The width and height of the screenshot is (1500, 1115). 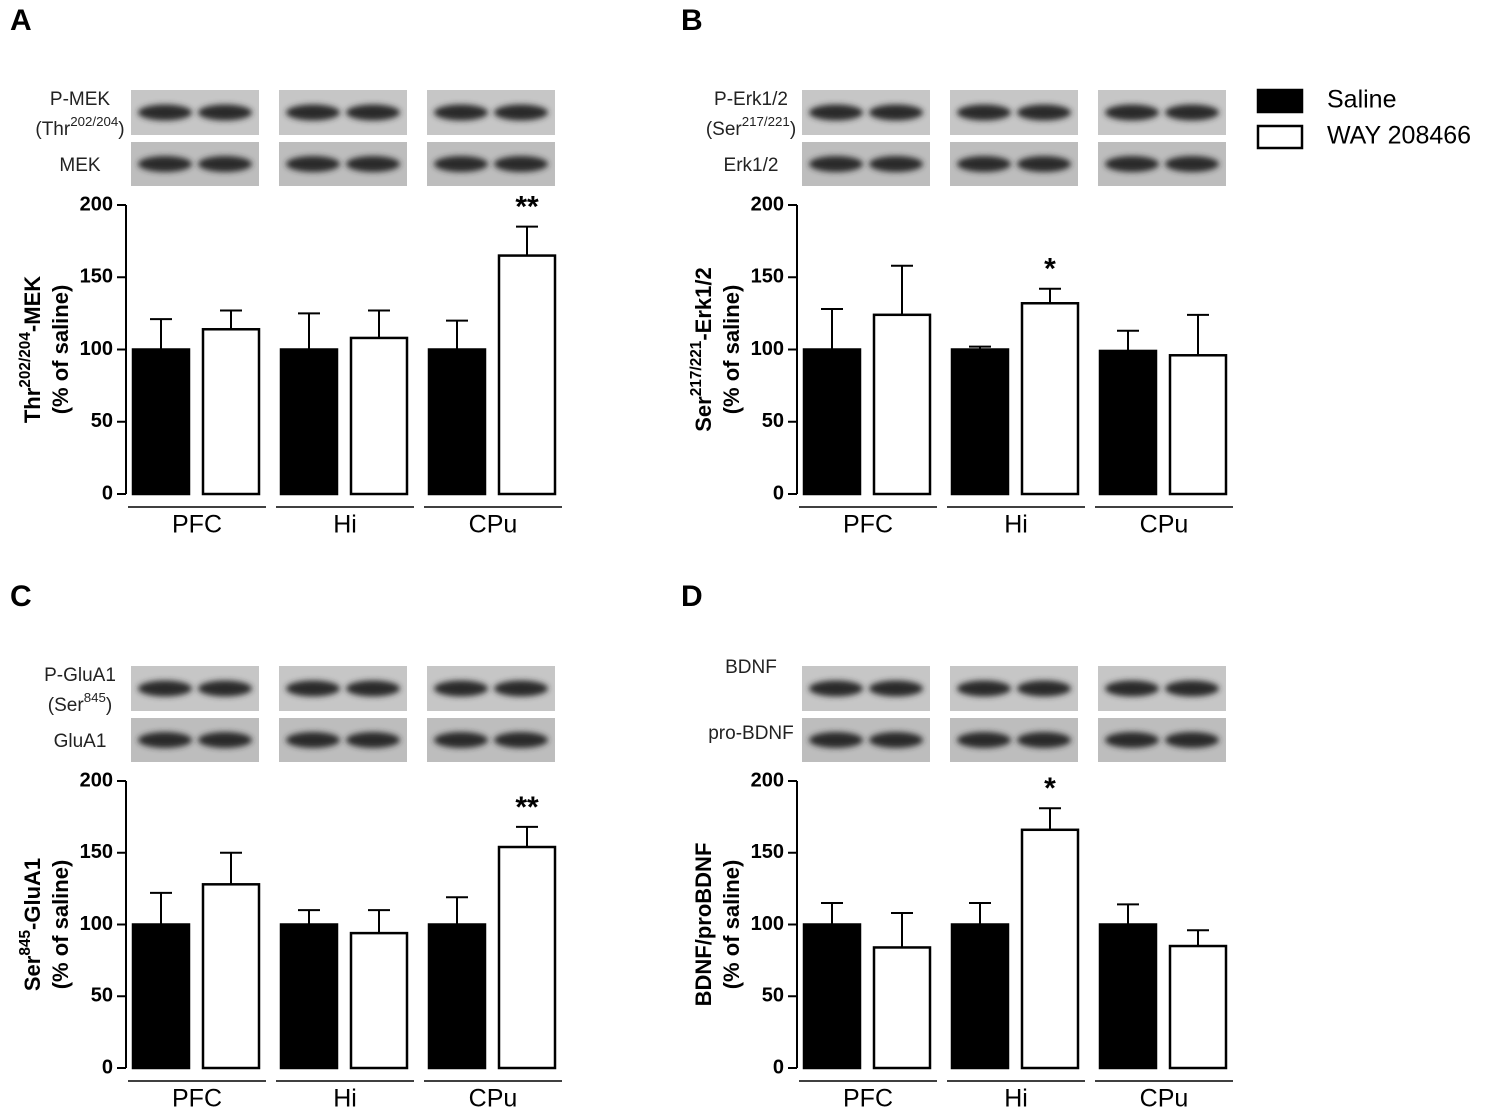 I want to click on y-axis-label-part: 845, so click(x=25, y=943).